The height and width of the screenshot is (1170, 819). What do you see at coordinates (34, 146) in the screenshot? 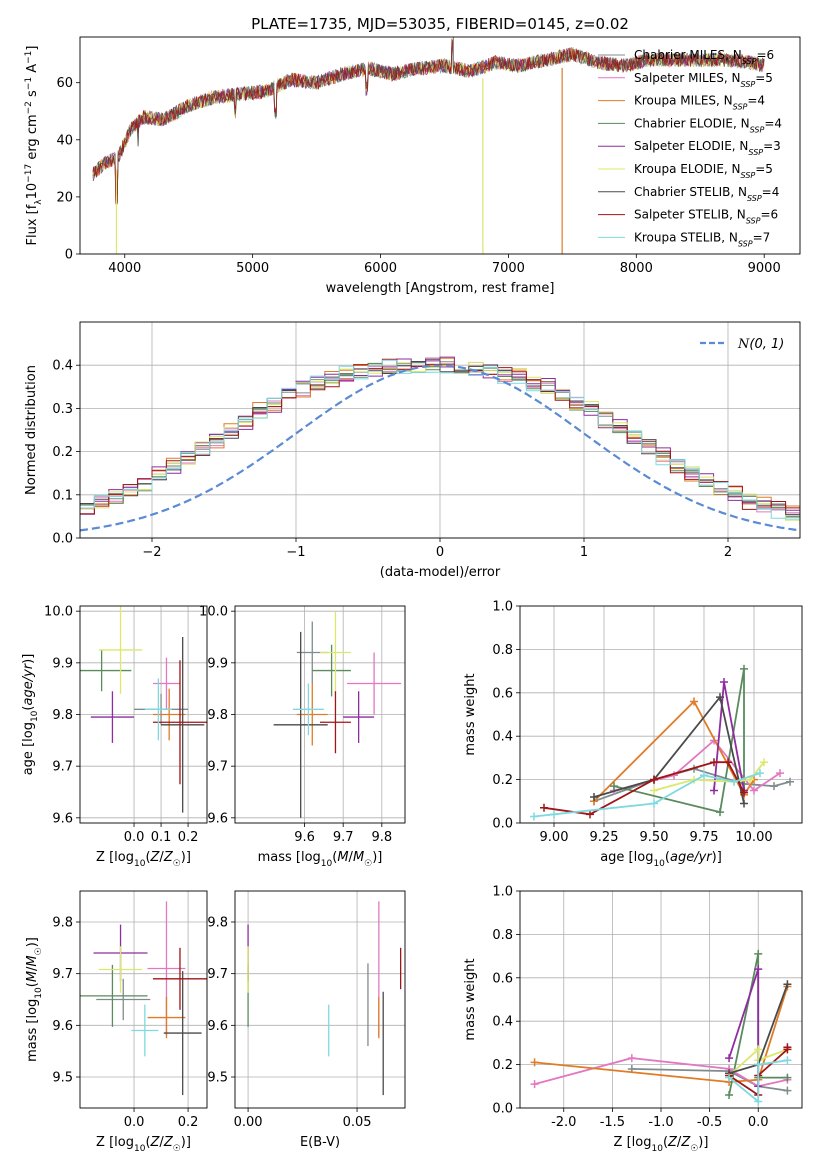
I see `y-axis-label: Flux [fλ10−17 erg cm−2 s−1 A−1]` at bounding box center [34, 146].